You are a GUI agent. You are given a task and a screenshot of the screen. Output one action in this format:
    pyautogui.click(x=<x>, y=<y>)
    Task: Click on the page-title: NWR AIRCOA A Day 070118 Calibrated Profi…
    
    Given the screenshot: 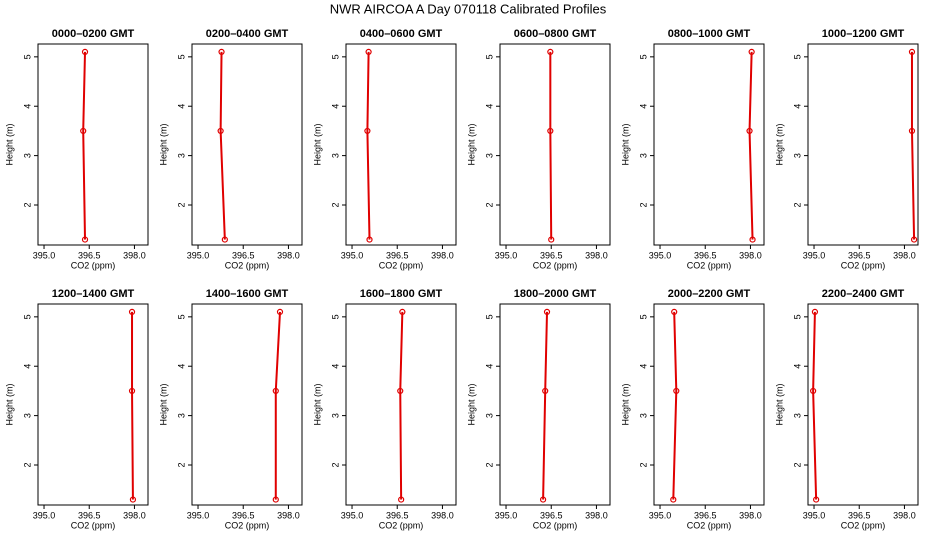 What is the action you would take?
    pyautogui.click(x=468, y=8)
    